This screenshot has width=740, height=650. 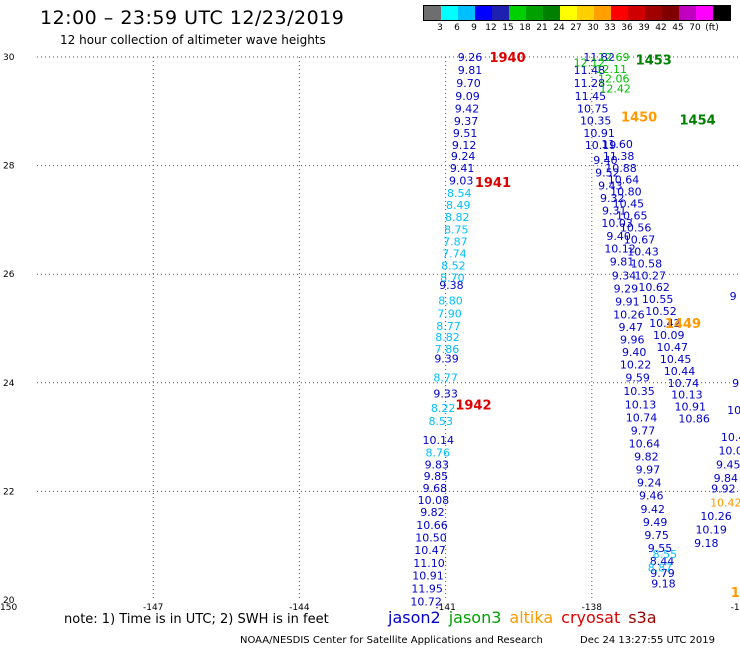 What do you see at coordinates (447, 337) in the screenshot?
I see `wave-height-point: 8.82` at bounding box center [447, 337].